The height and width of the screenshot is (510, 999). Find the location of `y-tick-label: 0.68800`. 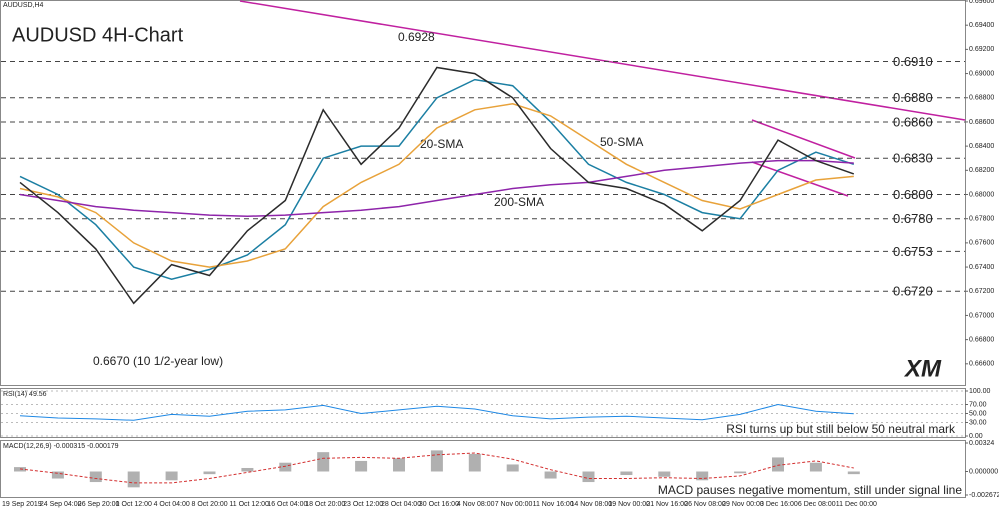

y-tick-label: 0.68800 is located at coordinates (981, 98).